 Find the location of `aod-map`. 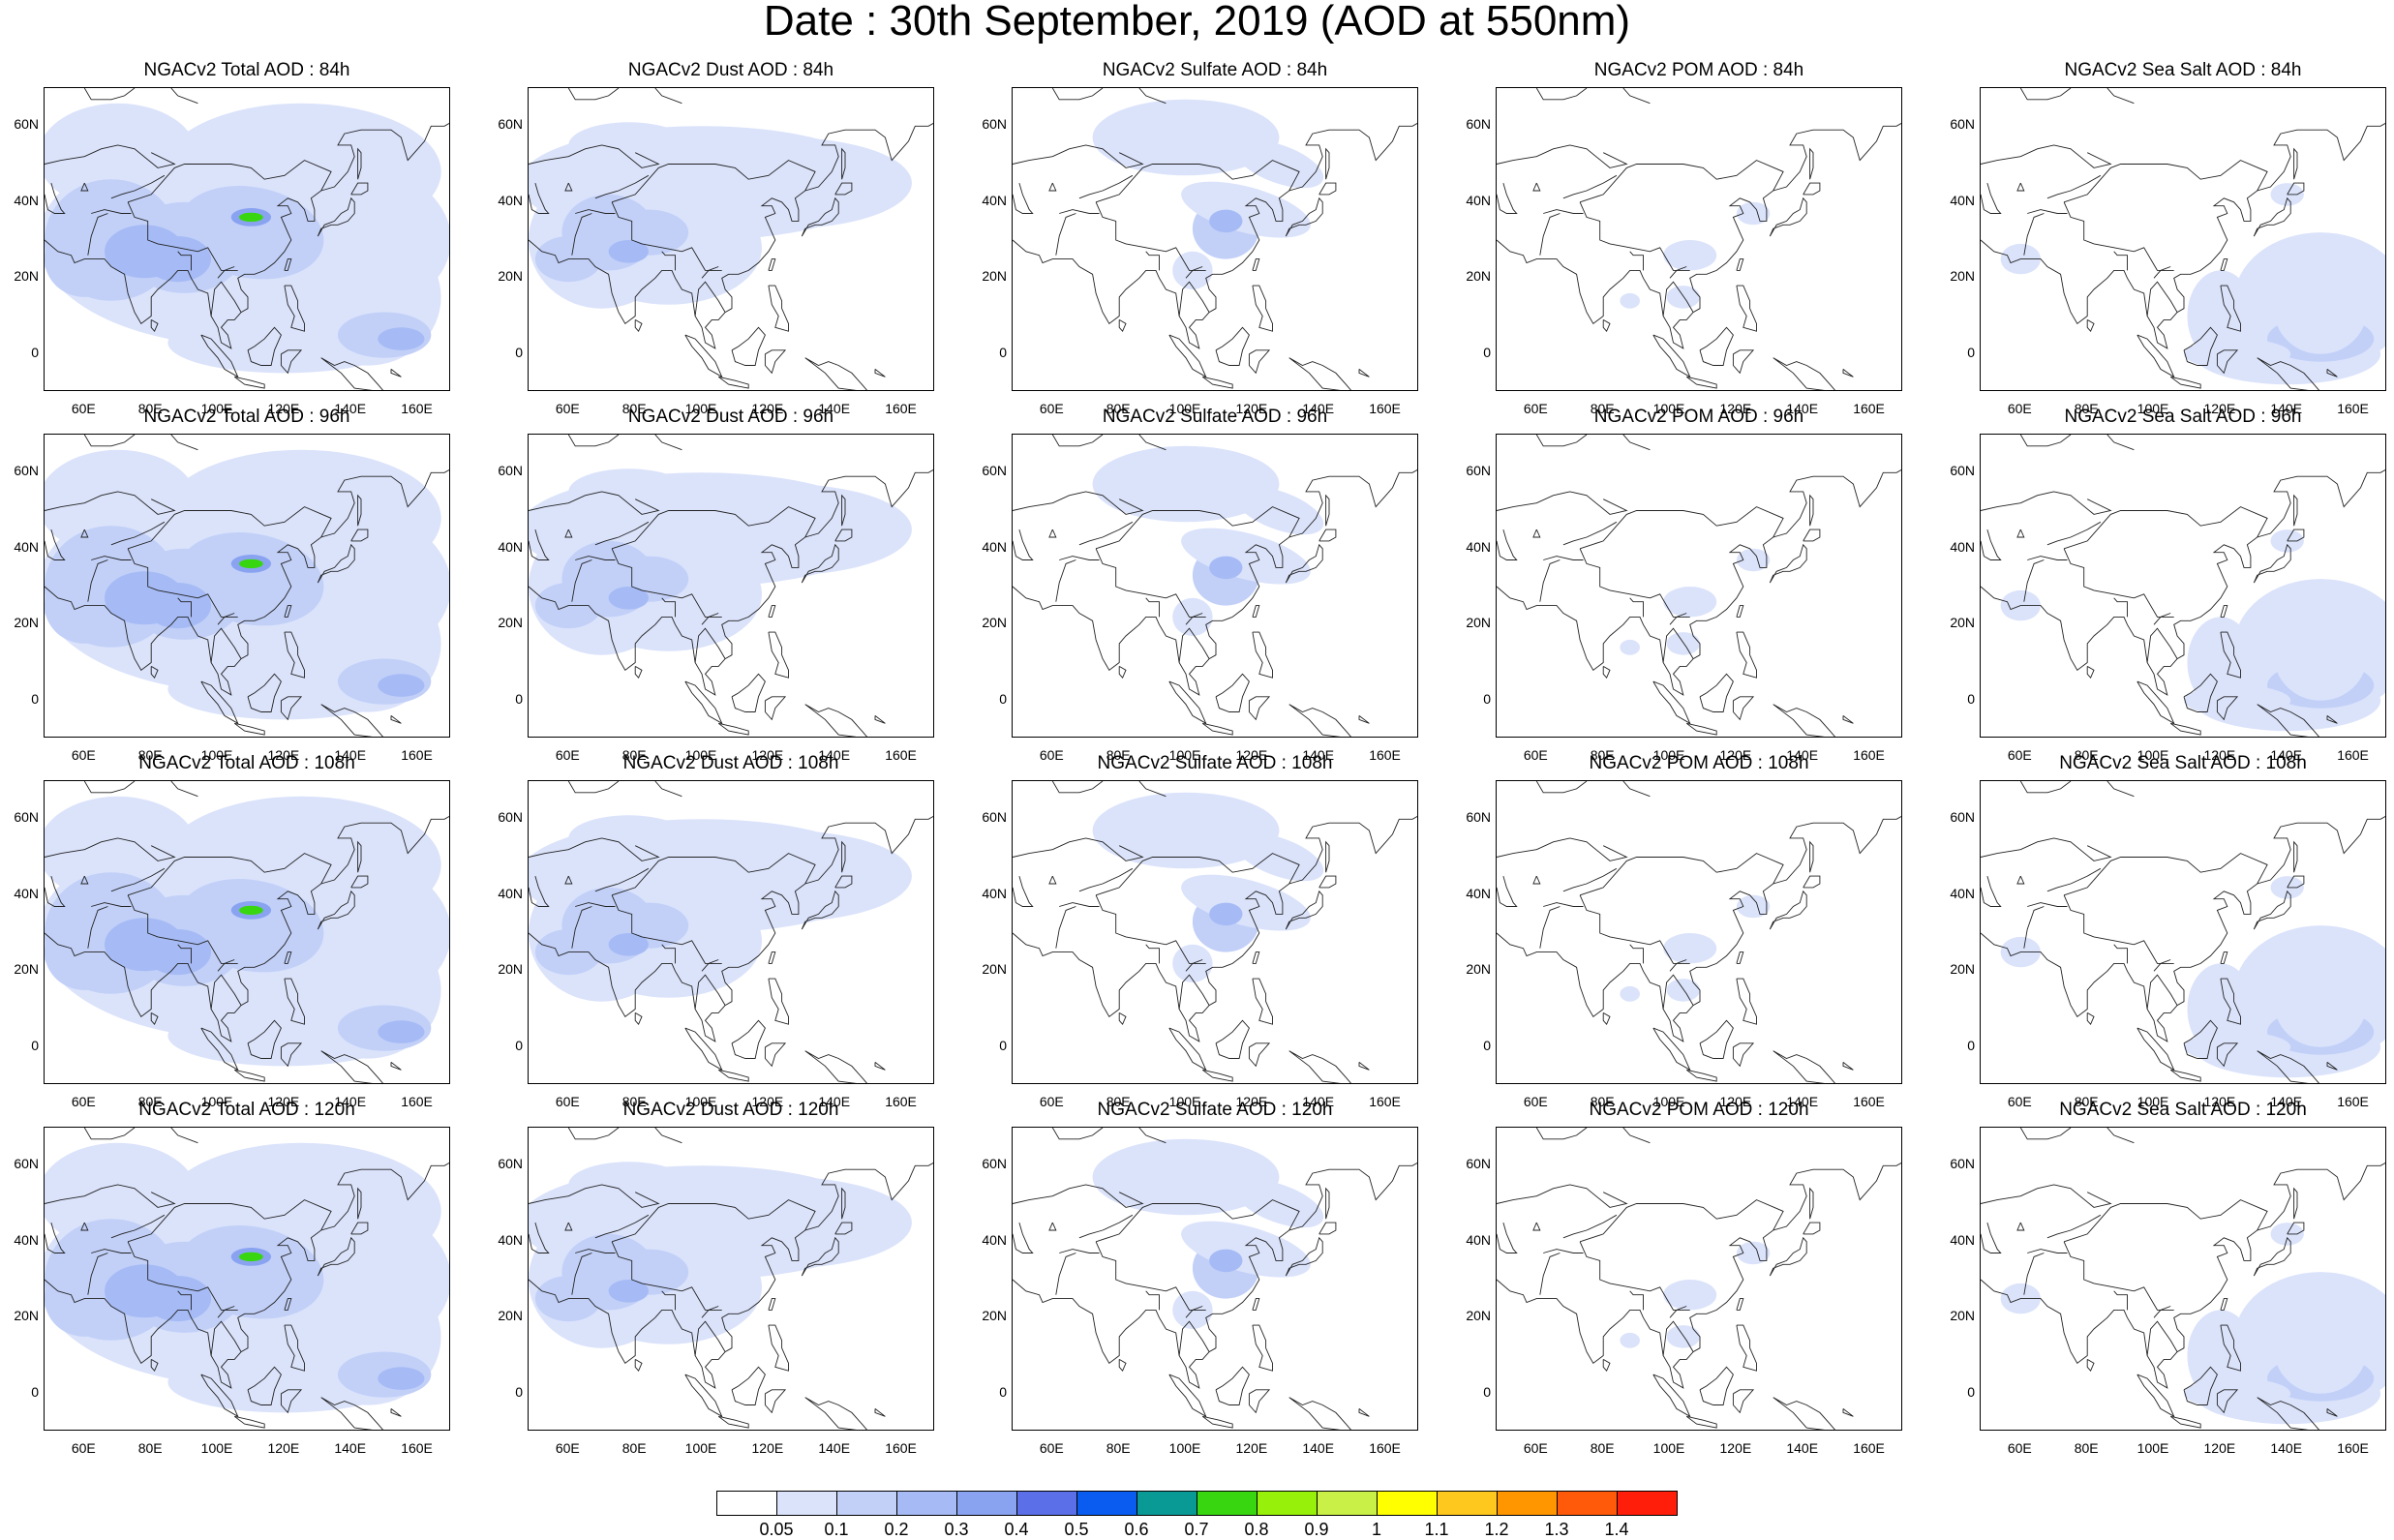

aod-map is located at coordinates (1699, 932).